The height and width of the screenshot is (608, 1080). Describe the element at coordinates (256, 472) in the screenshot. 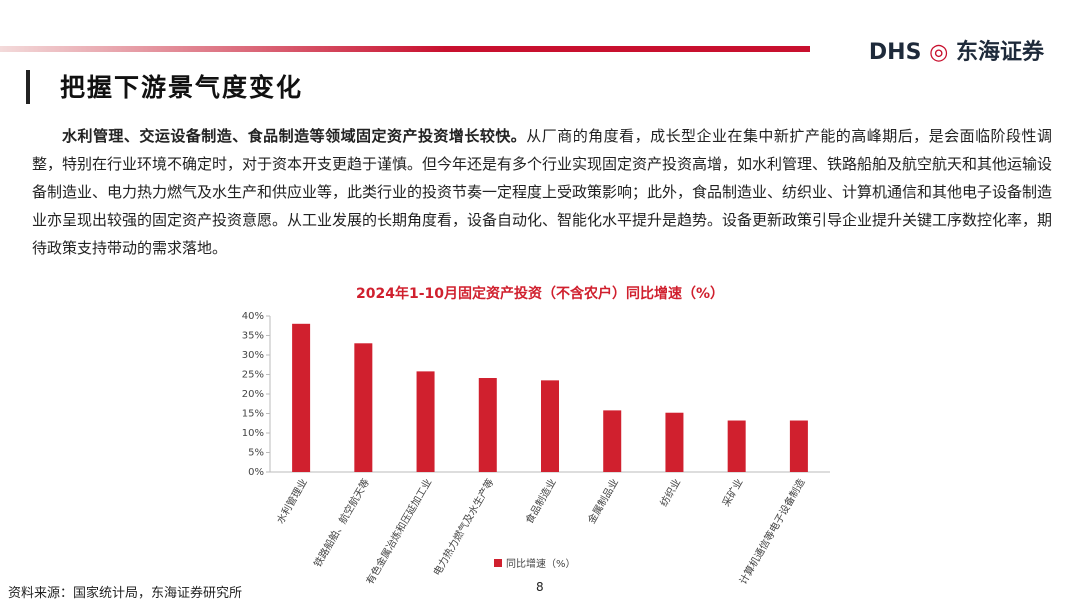

I see `y-tick-label: 0%` at that location.